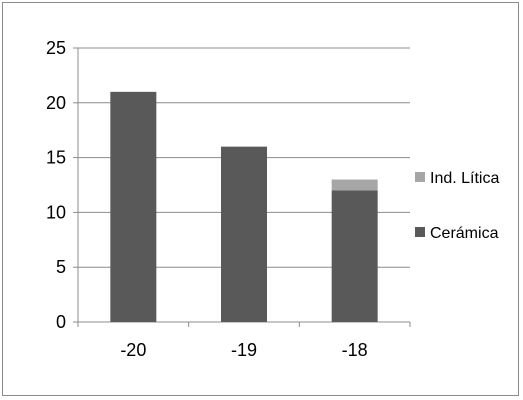 The width and height of the screenshot is (523, 400). I want to click on y-tick-label: 0, so click(61, 322).